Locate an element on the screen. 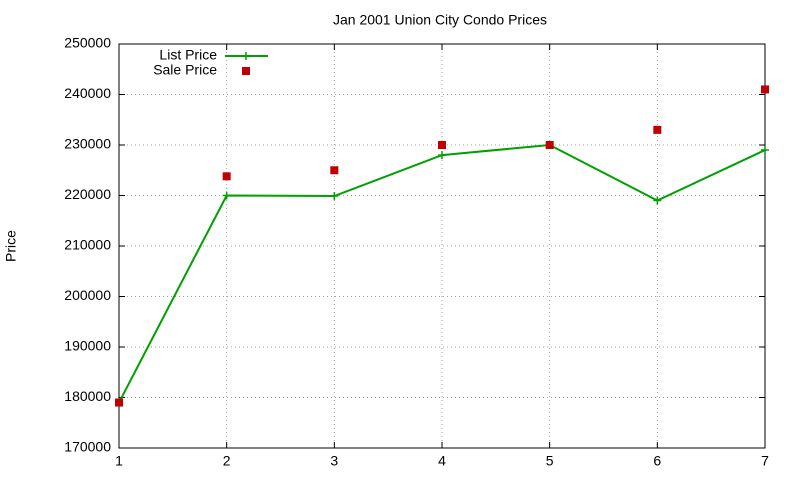  legend-label: Sale Price is located at coordinates (185, 70).